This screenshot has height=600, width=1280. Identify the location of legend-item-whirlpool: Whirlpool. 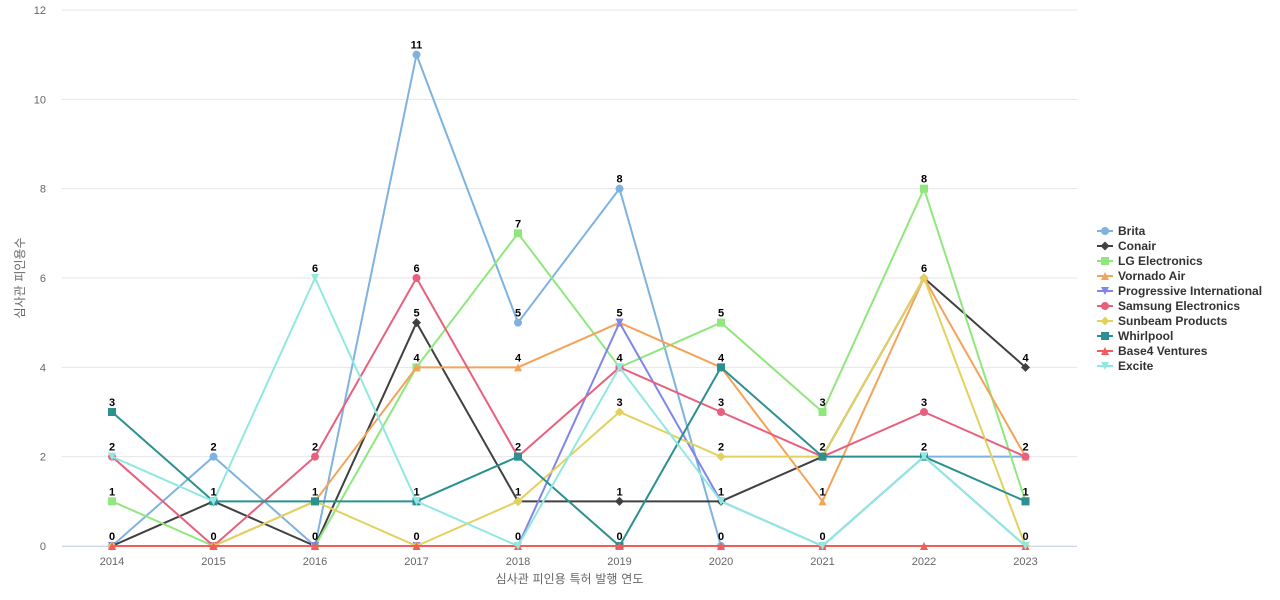
(1135, 336).